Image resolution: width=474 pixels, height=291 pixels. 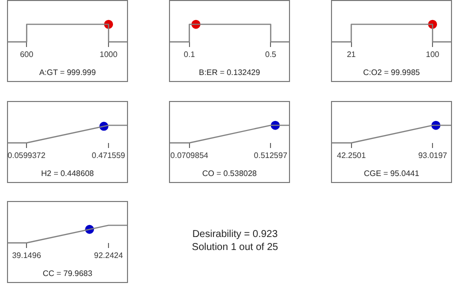 I want to click on x-tick-label: 21, so click(x=351, y=54).